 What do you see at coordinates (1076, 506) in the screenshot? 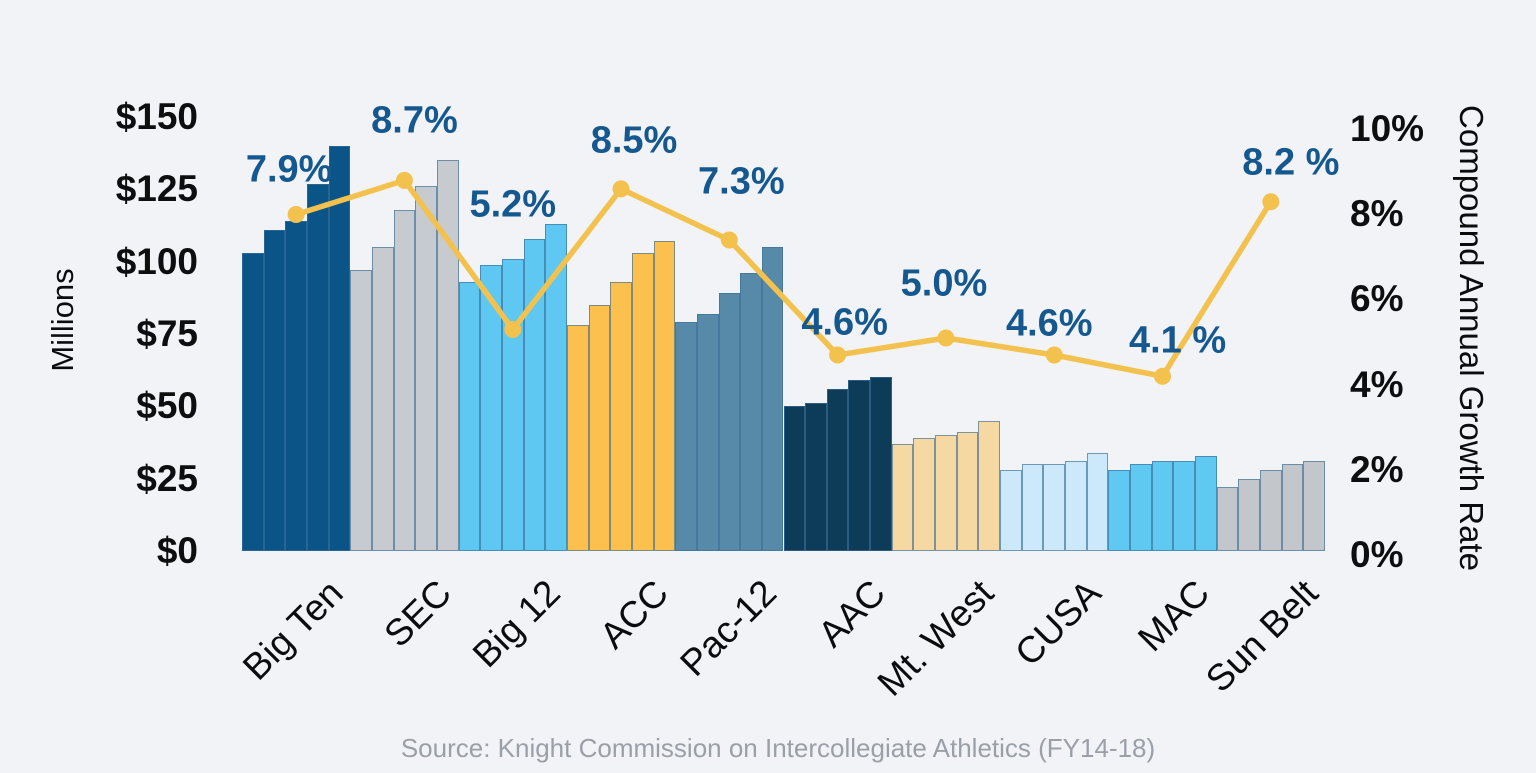
I see `bar-cusa-fy17` at bounding box center [1076, 506].